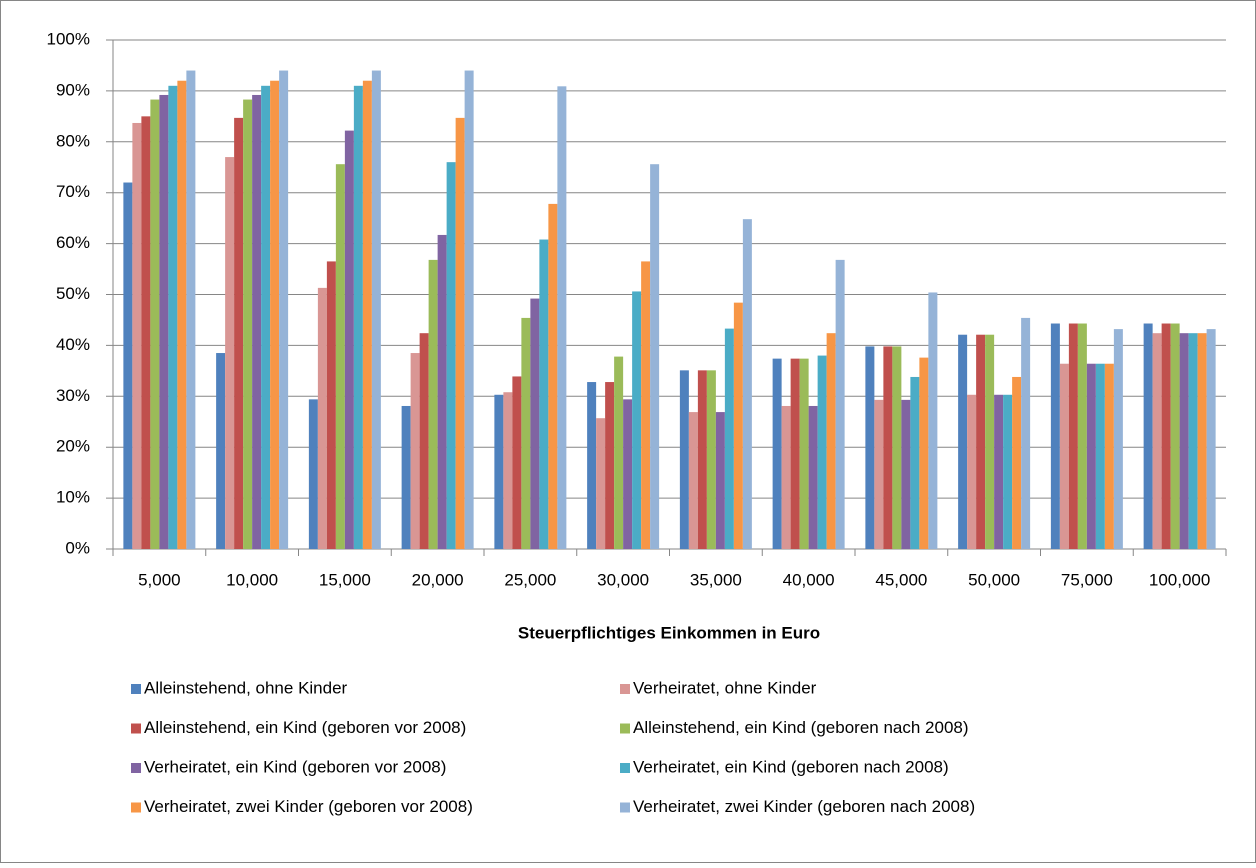  What do you see at coordinates (73, 395) in the screenshot?
I see `y-tick-label: 30%` at bounding box center [73, 395].